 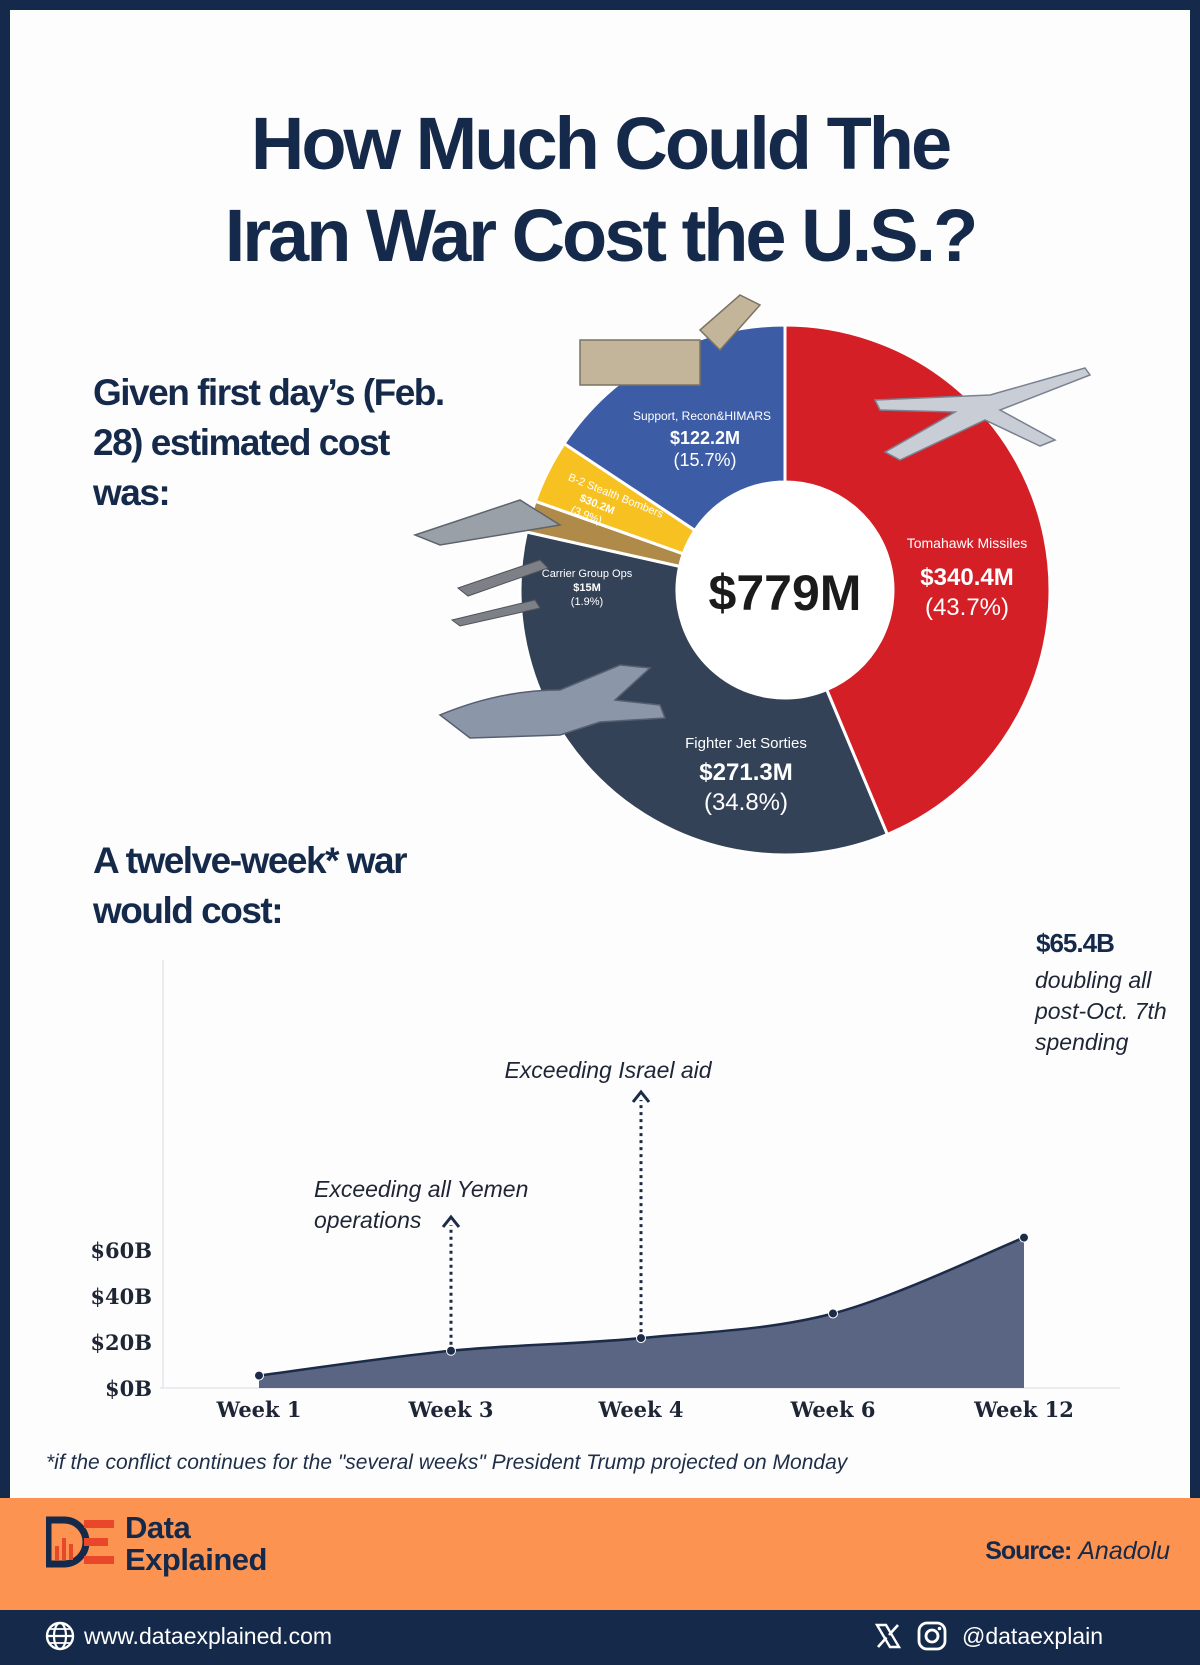 What do you see at coordinates (499, 593) in the screenshot?
I see `carrier-ship-icon` at bounding box center [499, 593].